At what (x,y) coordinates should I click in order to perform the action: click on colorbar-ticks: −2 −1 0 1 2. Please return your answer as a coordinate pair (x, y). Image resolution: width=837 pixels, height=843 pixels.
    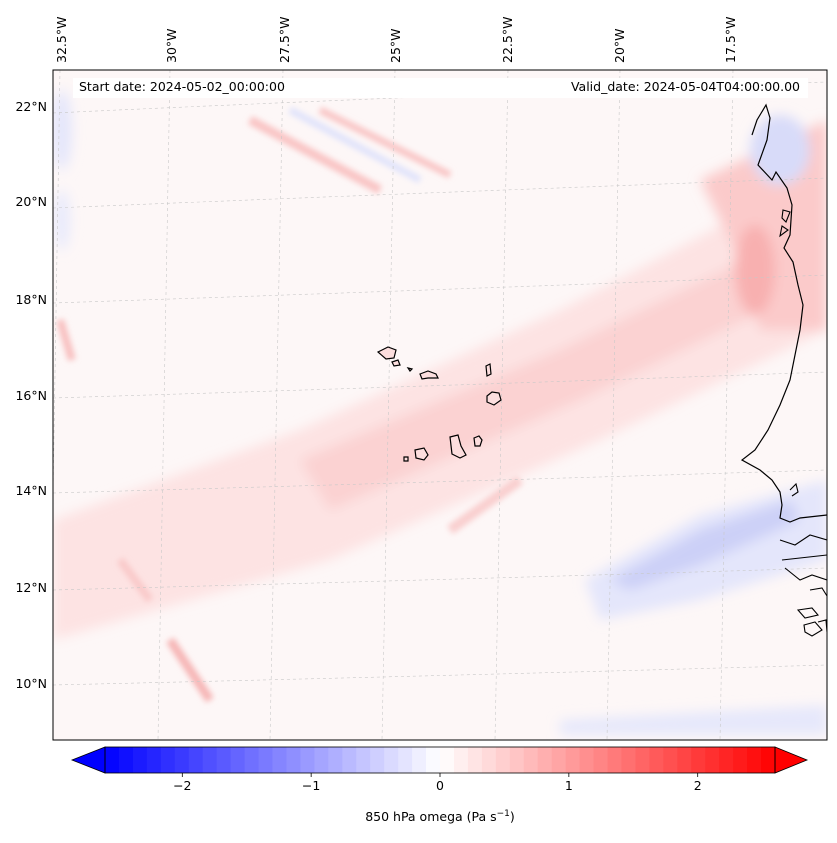
    Looking at the image, I should click on (437, 783).